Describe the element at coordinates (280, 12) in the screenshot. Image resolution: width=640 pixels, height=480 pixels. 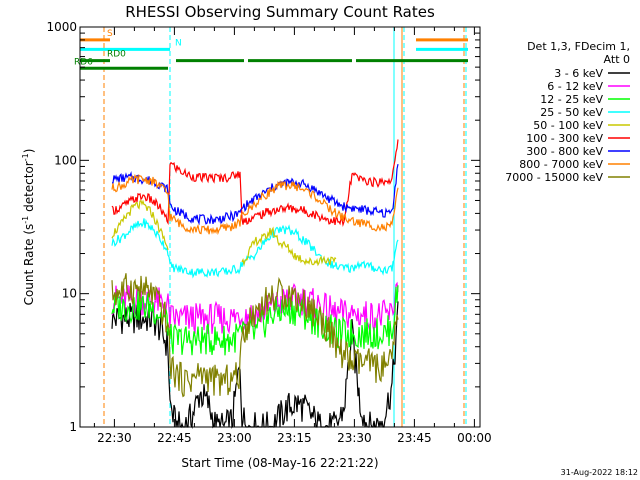
I see `chart-title: RHESSI Observing Summary Count Rates` at that location.